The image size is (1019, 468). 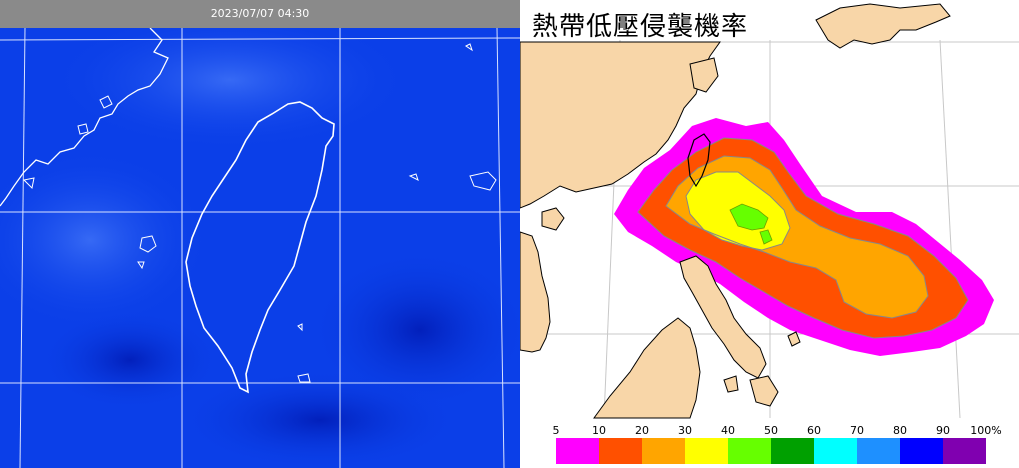 What do you see at coordinates (535, 292) in the screenshot?
I see `indochina-land` at bounding box center [535, 292].